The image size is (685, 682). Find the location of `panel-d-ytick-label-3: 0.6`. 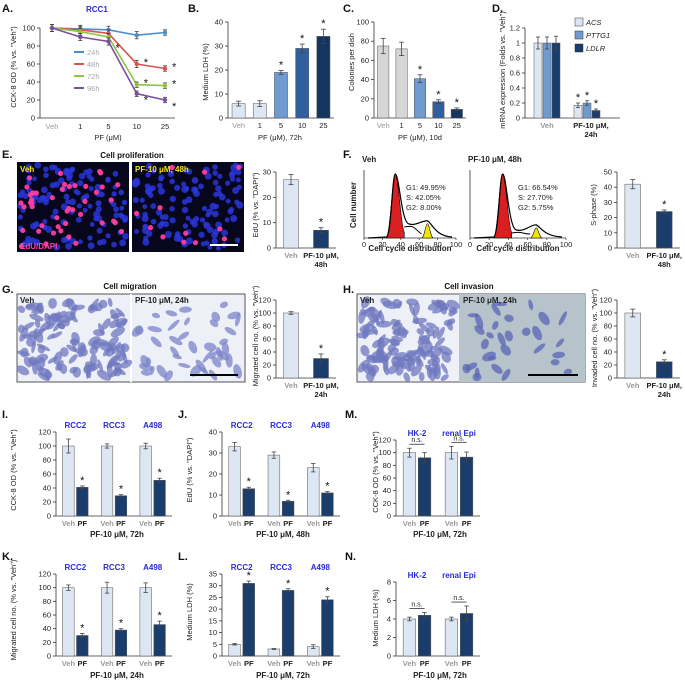

panel-d-ytick-label-3: 0.6 is located at coordinates (515, 73).